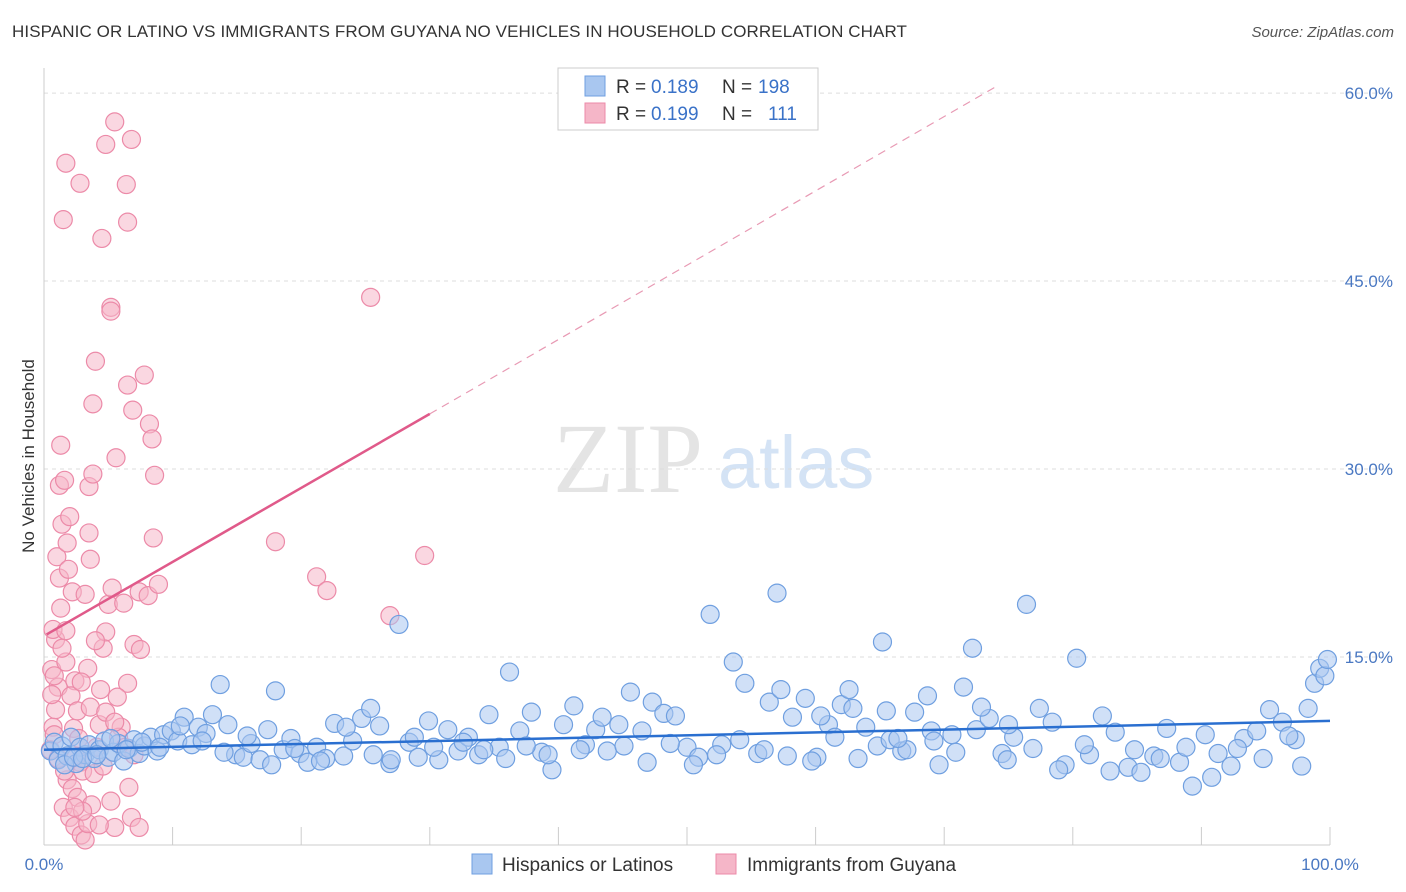  Describe the element at coordinates (628, 458) in the screenshot. I see `watermark-zip: ZIP` at that location.